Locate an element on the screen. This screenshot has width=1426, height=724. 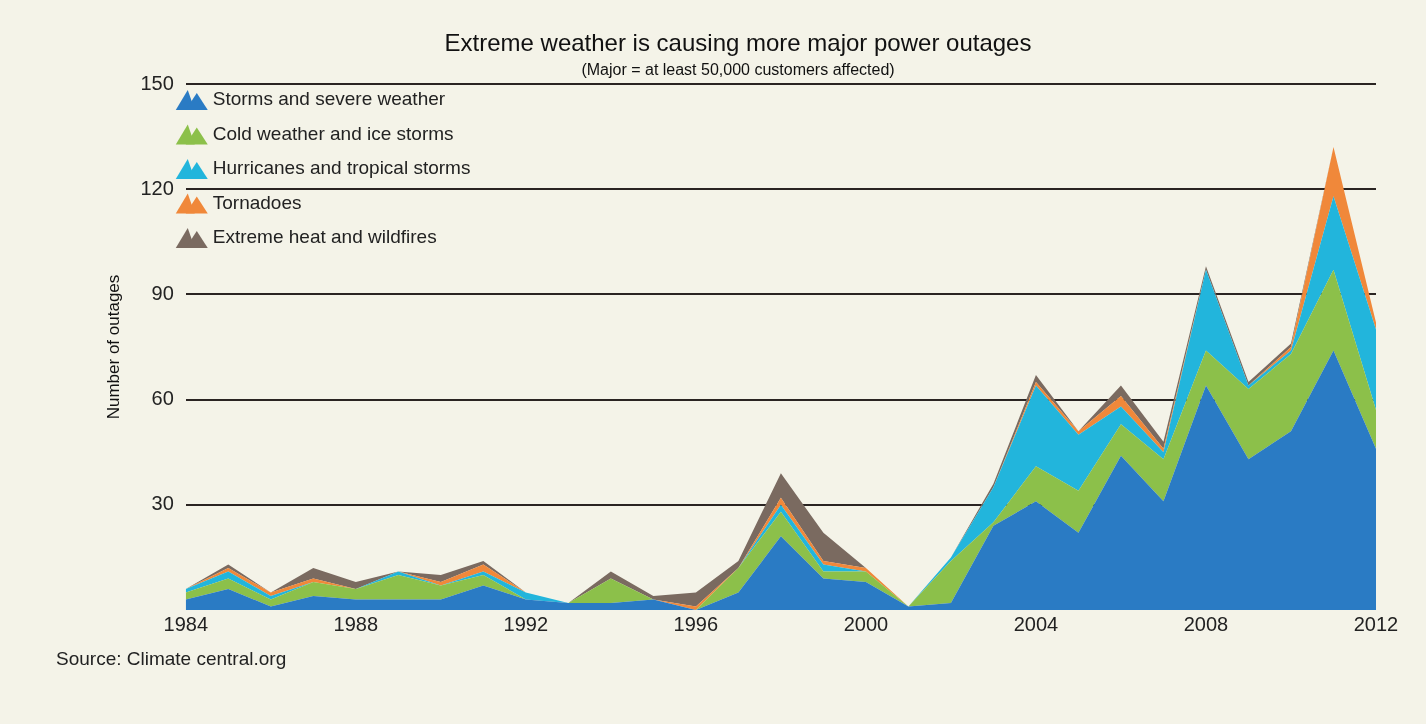
x-tick-label: 2000 is located at coordinates (866, 623).